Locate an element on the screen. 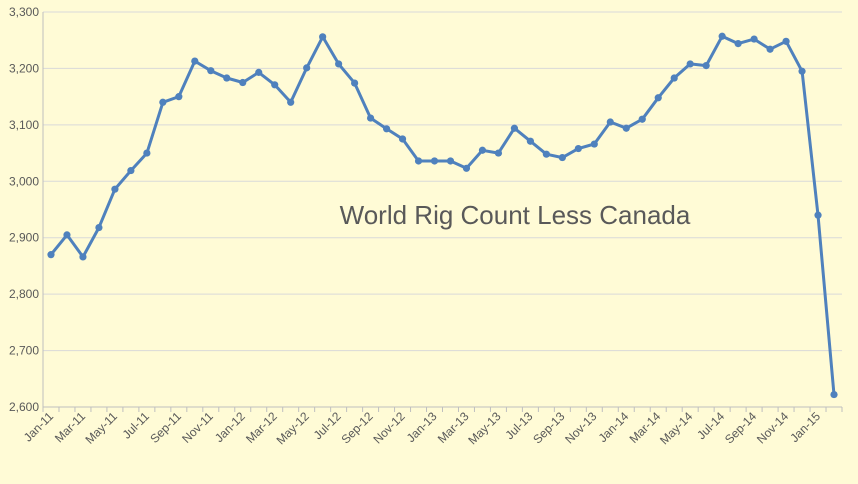 This screenshot has width=858, height=484. x-tick-label: Nov-13 is located at coordinates (580, 427).